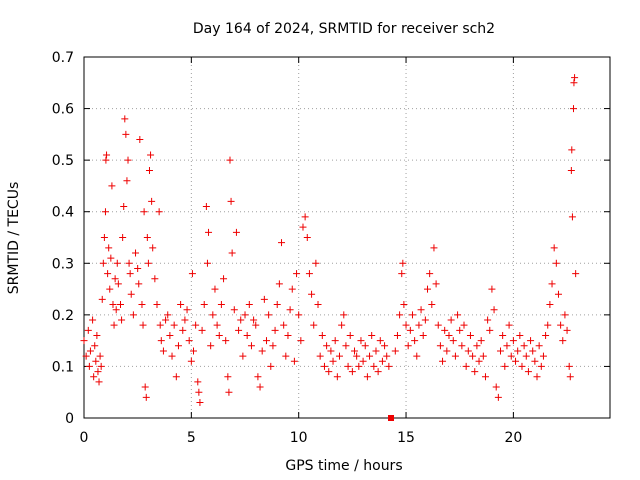 Image resolution: width=640 pixels, height=480 pixels. I want to click on y-tick-label: 0.1, so click(63, 367).